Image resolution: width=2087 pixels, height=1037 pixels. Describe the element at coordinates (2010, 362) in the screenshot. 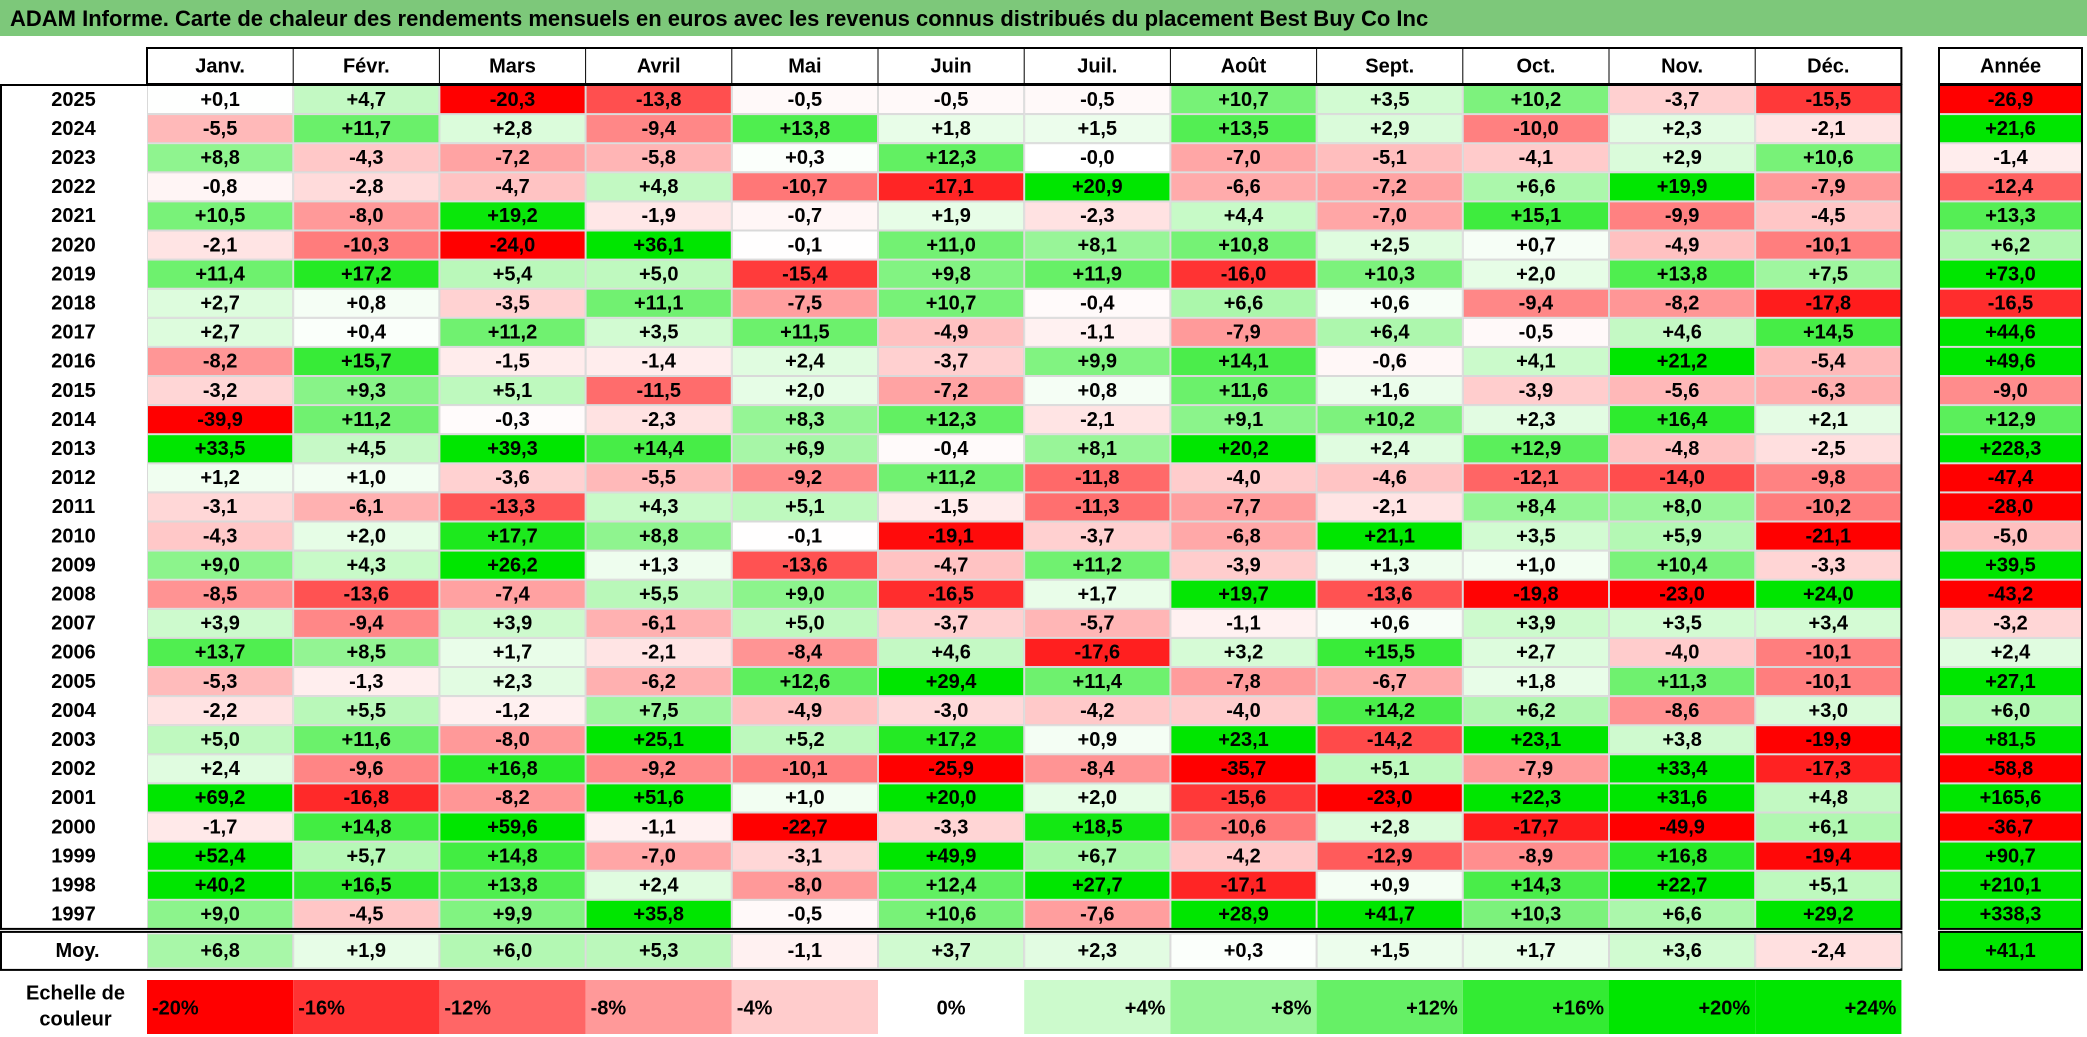

I see `annual-cell-value: +49,6` at that location.